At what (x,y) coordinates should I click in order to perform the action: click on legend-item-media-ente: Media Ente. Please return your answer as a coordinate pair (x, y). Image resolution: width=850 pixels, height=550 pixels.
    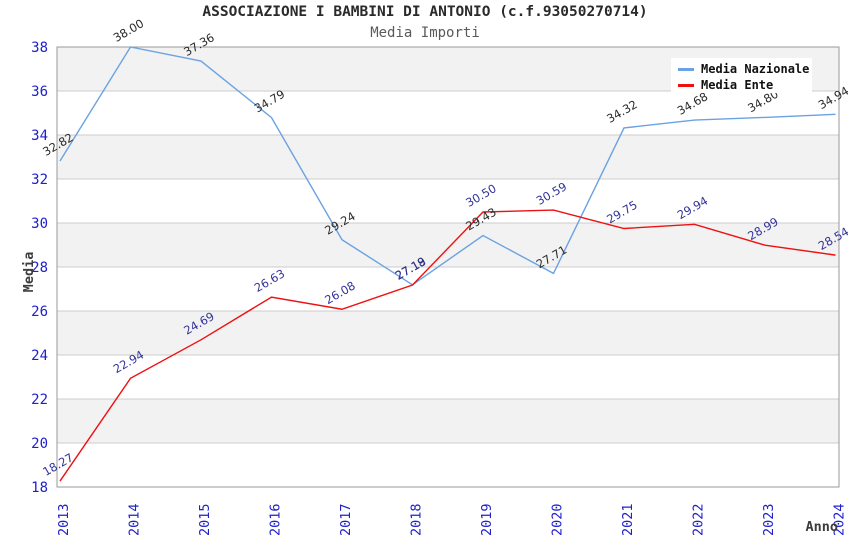
    Looking at the image, I should click on (745, 85).